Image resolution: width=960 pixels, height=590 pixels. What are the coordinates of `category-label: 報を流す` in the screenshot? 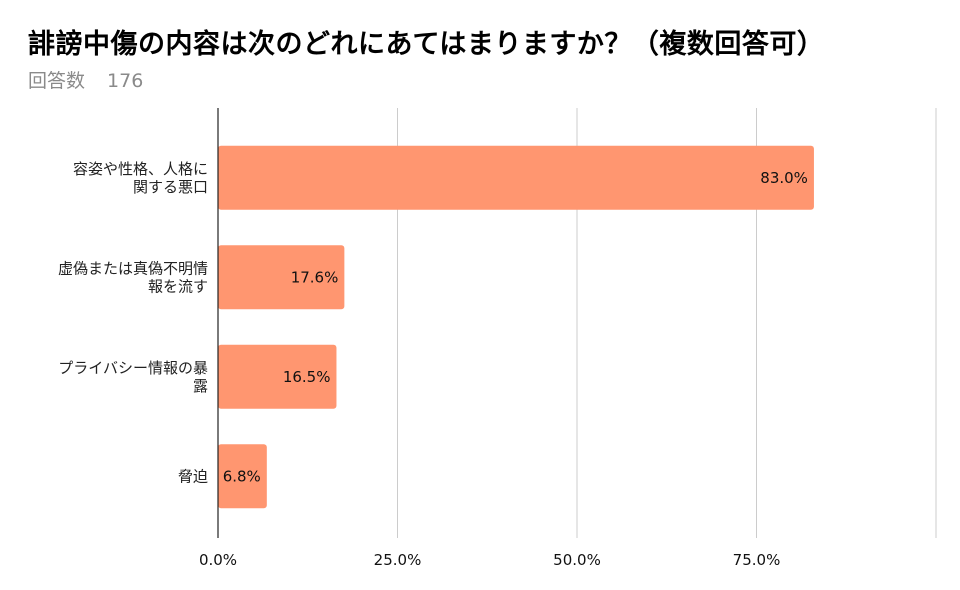 It's located at (178, 286).